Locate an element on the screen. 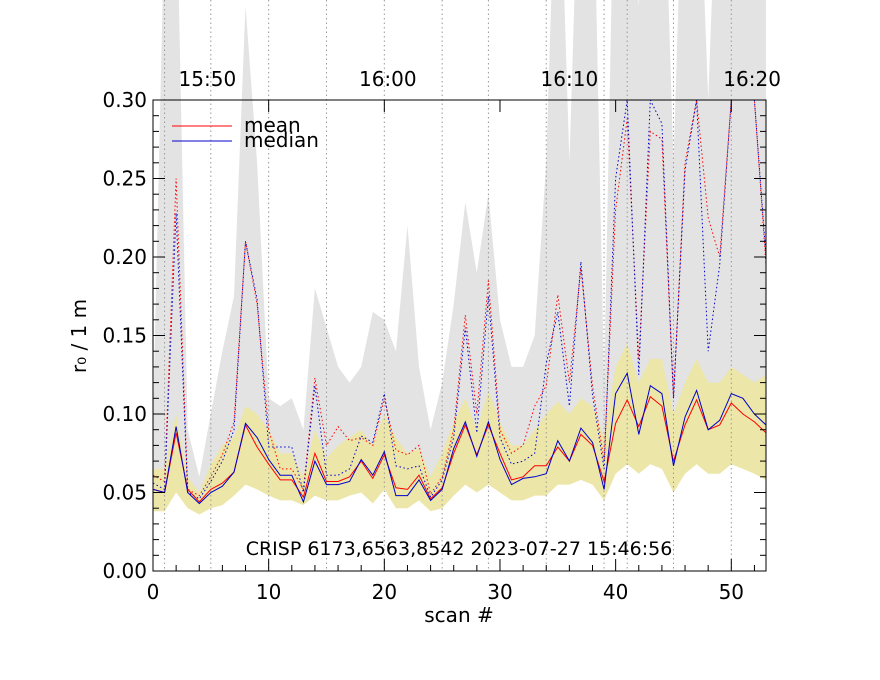 Image resolution: width=880 pixels, height=680 pixels. legend: mean median is located at coordinates (245, 132).